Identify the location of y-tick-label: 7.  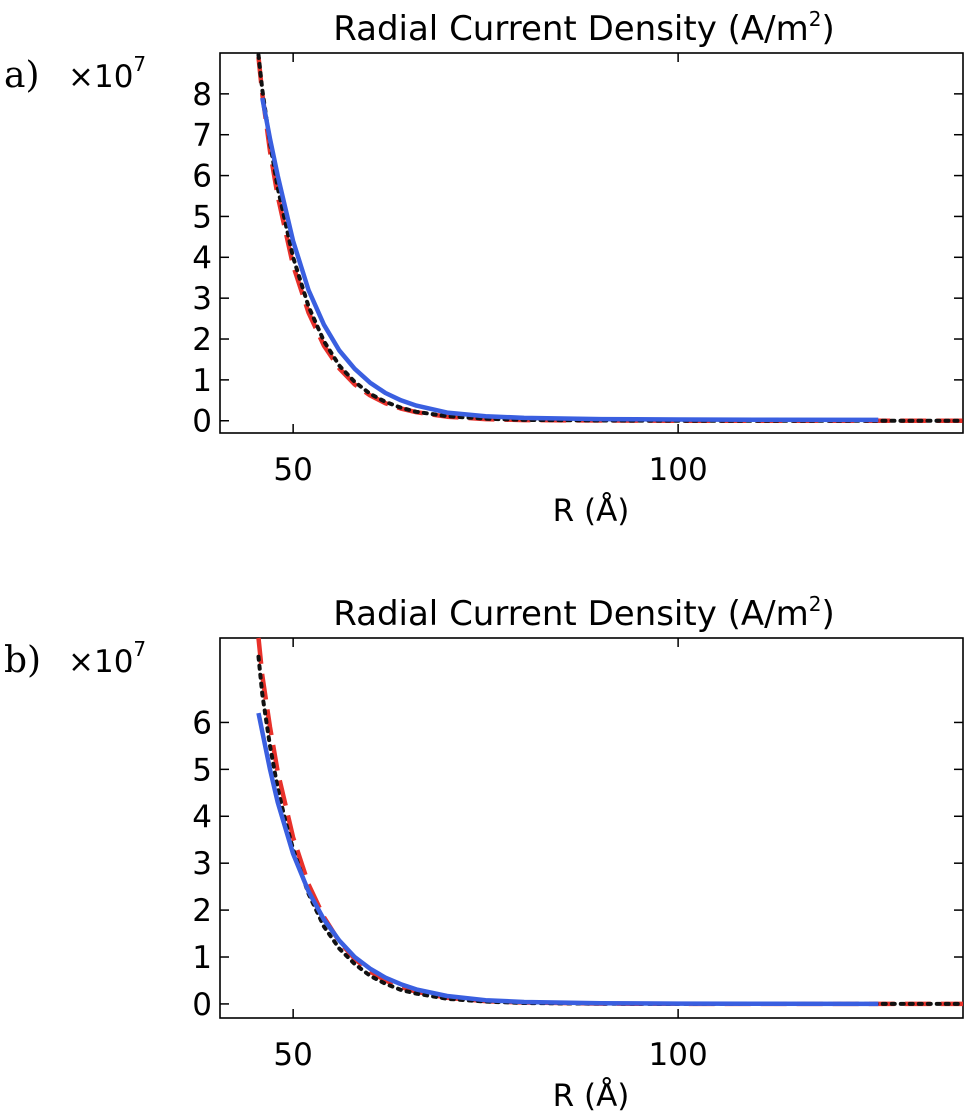
(202, 136).